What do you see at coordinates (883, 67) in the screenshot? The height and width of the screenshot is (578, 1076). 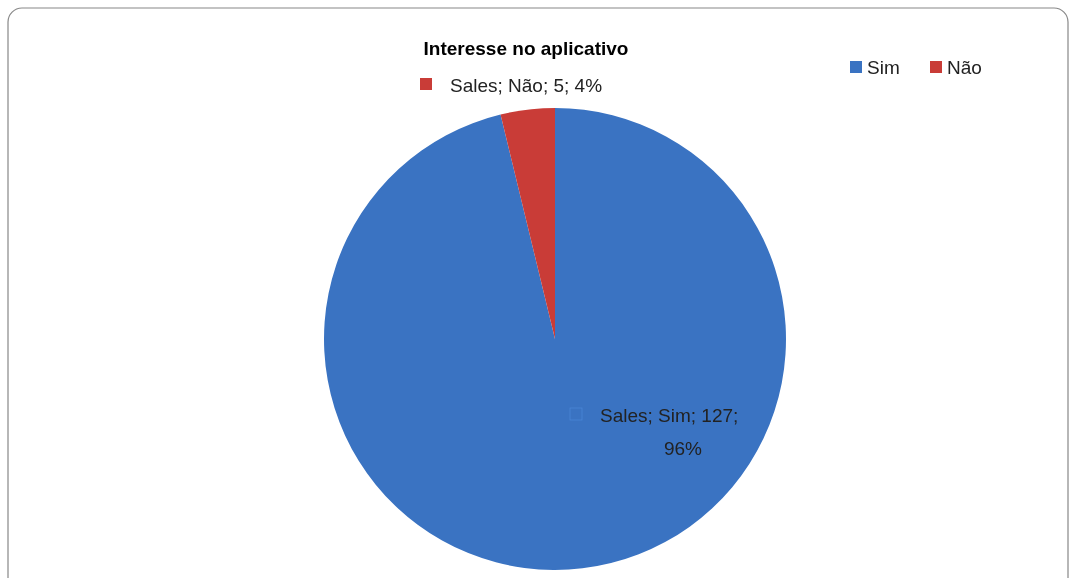 I see `legend-label: Sim` at bounding box center [883, 67].